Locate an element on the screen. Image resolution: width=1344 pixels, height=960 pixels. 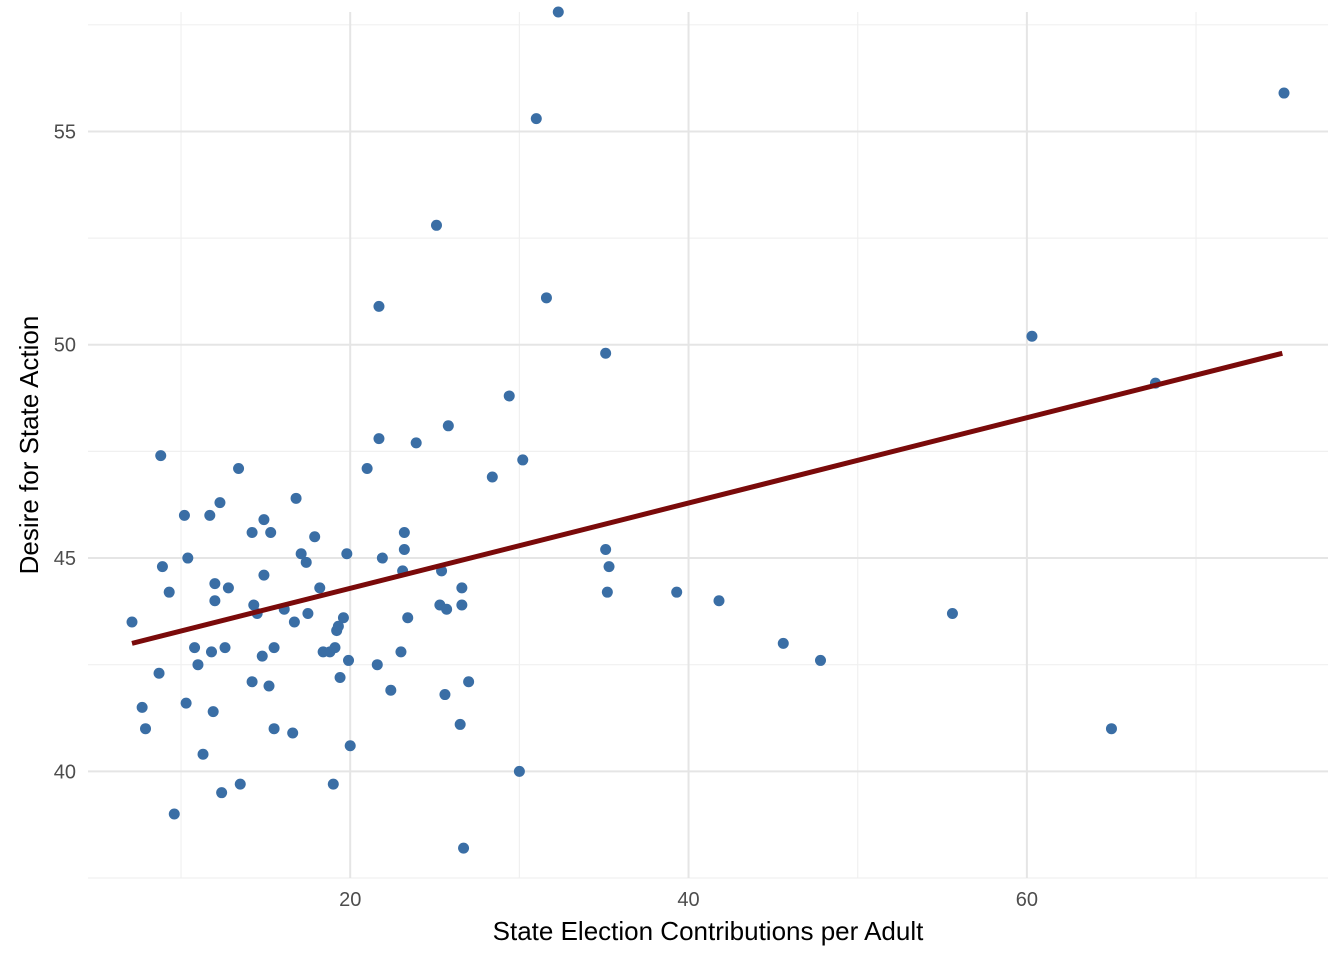
x-tick-label: 20 is located at coordinates (350, 900).